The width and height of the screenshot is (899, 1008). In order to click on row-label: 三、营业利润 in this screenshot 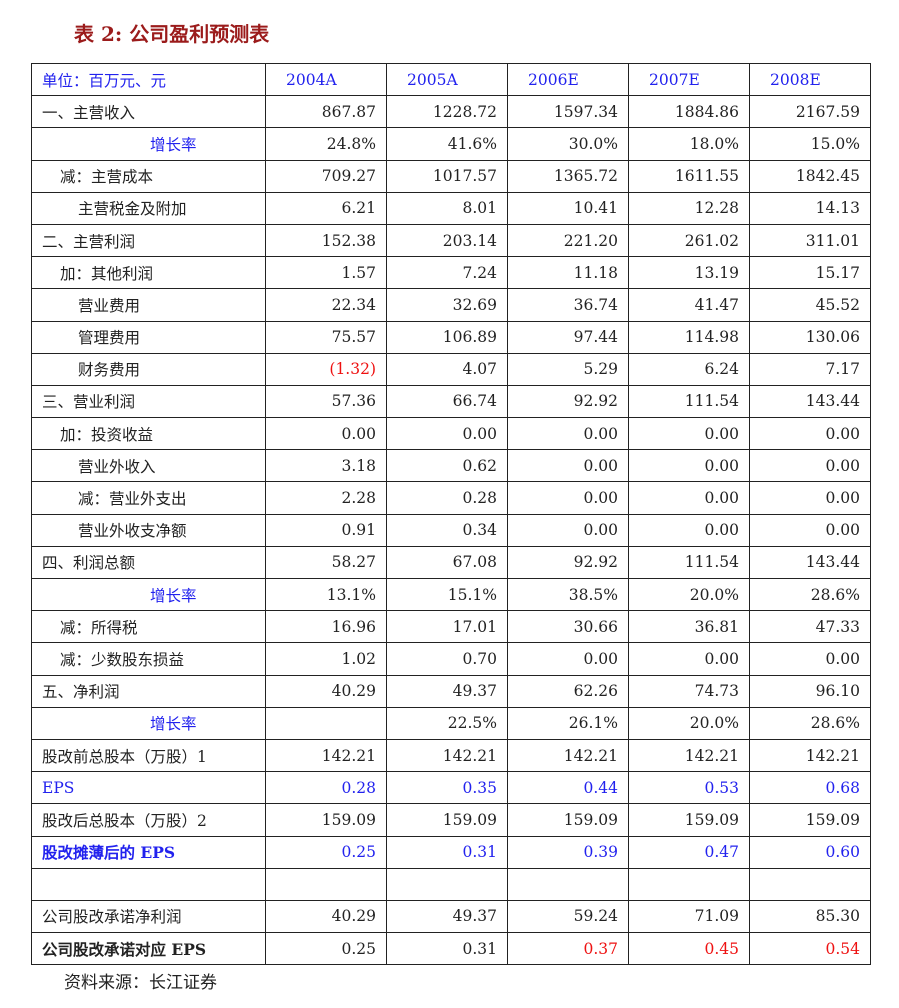, I will do `click(148, 401)`.